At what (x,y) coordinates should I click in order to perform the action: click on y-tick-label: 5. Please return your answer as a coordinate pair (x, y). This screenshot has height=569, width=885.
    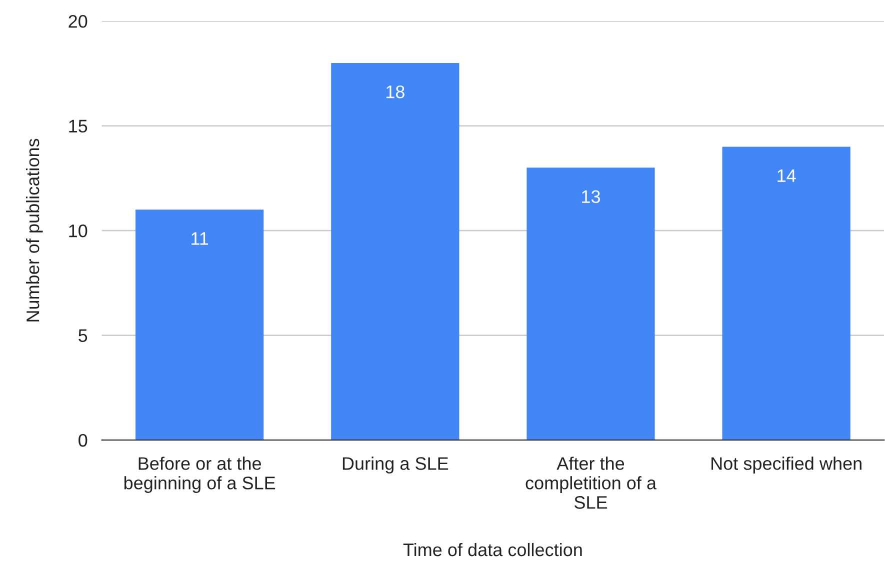
    Looking at the image, I should click on (83, 335).